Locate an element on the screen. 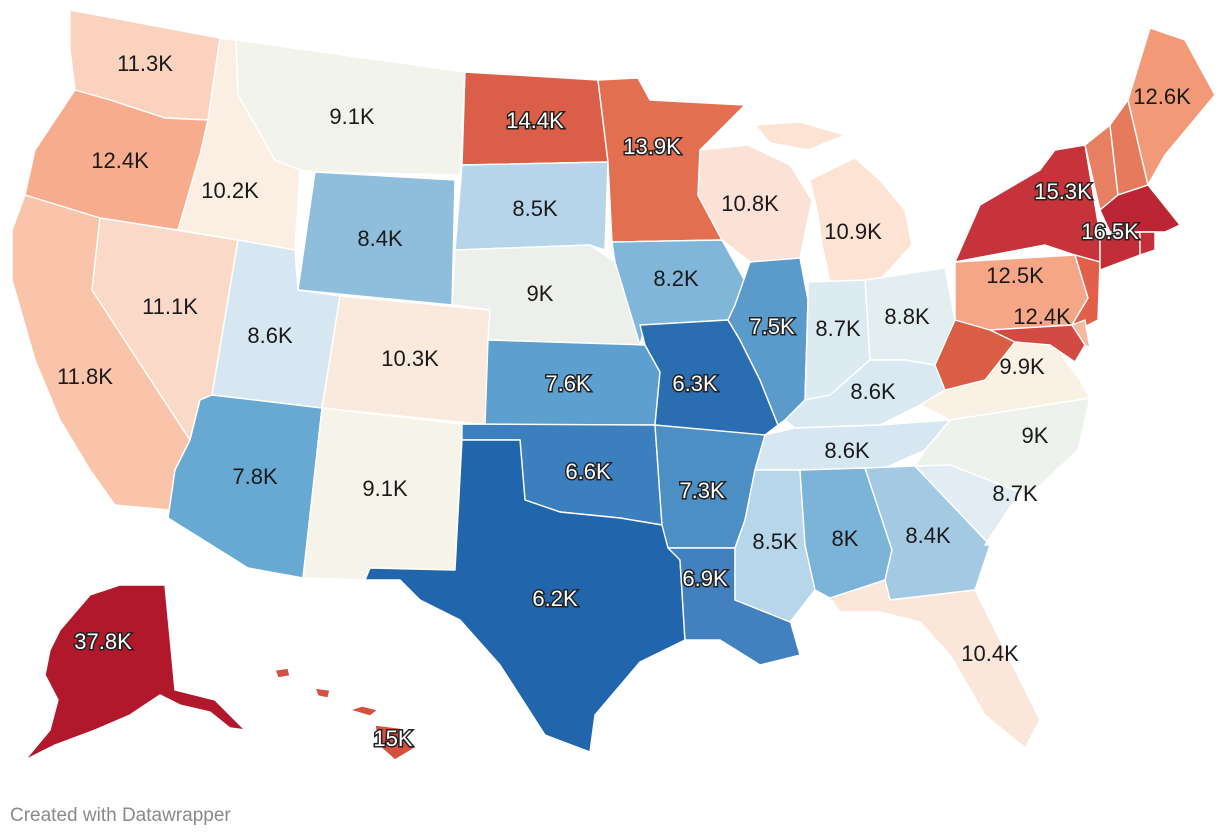  state-label-mo: 6.3K is located at coordinates (695, 383).